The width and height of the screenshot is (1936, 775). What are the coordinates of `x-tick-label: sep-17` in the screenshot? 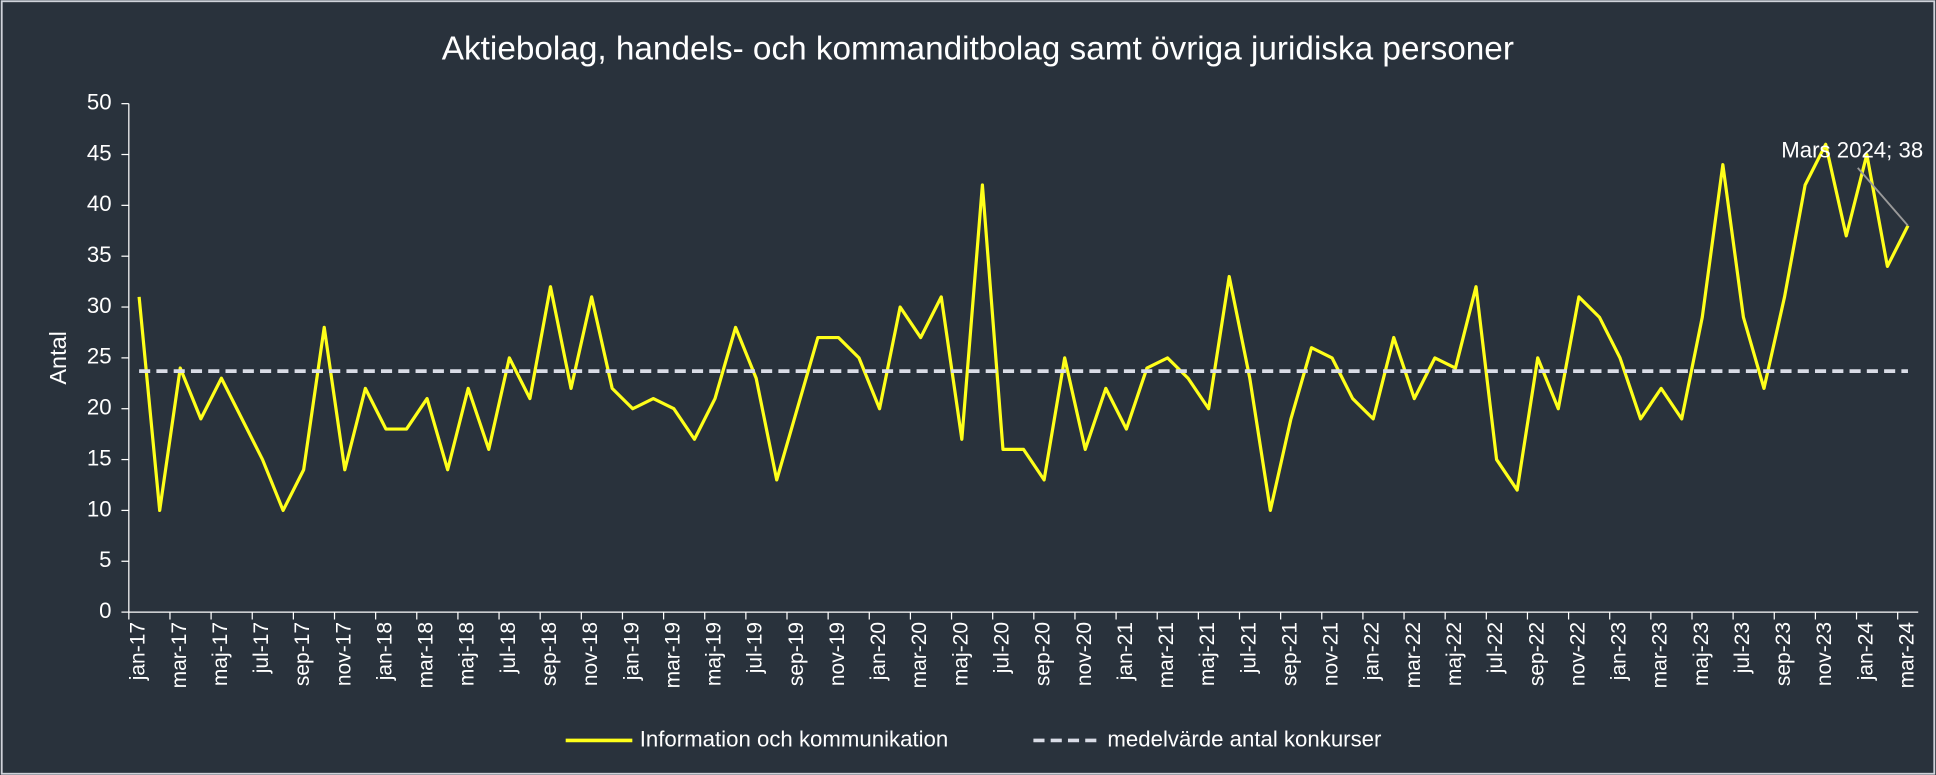 It's located at (302, 654).